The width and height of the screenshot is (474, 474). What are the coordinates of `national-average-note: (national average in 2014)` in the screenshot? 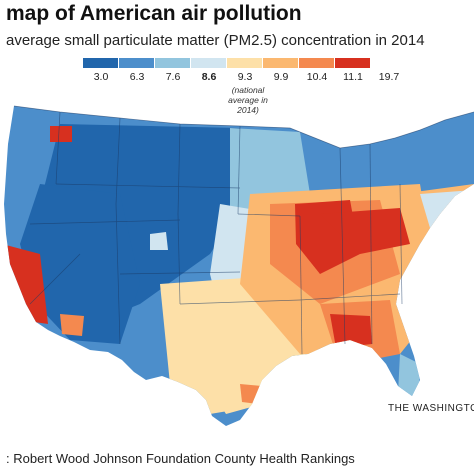 It's located at (248, 100).